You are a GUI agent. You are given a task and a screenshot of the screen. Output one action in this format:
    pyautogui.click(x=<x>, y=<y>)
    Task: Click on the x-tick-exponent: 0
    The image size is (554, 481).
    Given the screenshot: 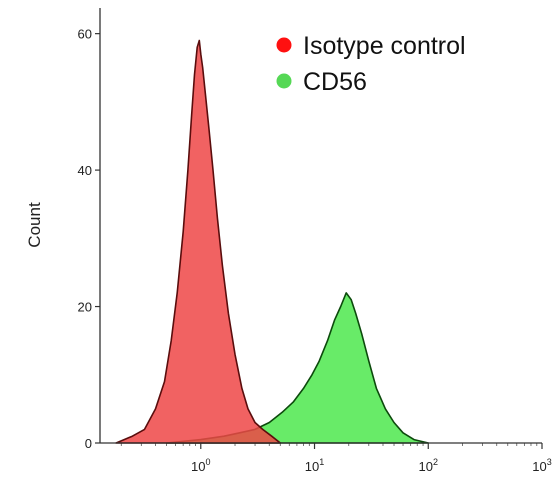 What is the action you would take?
    pyautogui.click(x=208, y=462)
    